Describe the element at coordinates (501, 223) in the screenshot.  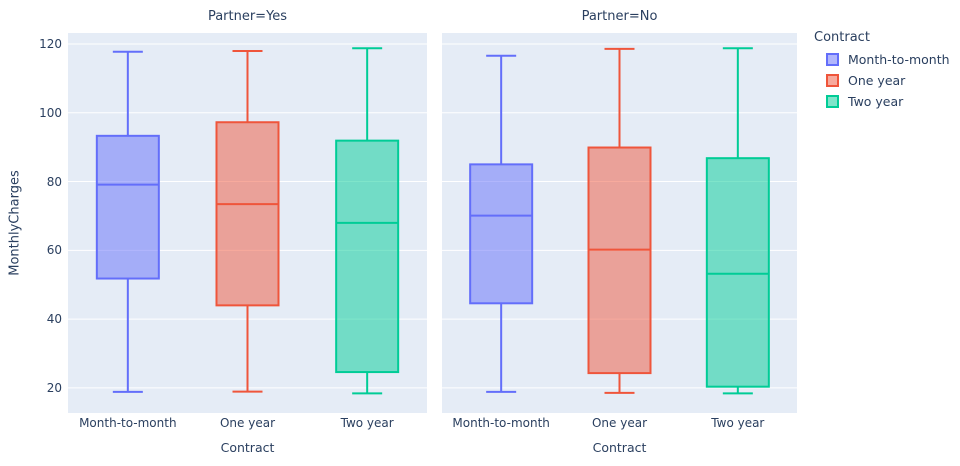
I see `box-partner-no-month-to-month` at that location.